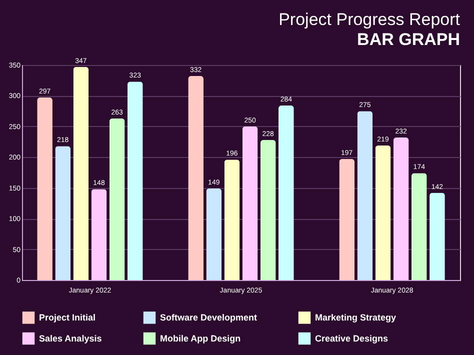 The height and width of the screenshot is (355, 474). I want to click on chart-title: Project Progress Report, so click(369, 19).